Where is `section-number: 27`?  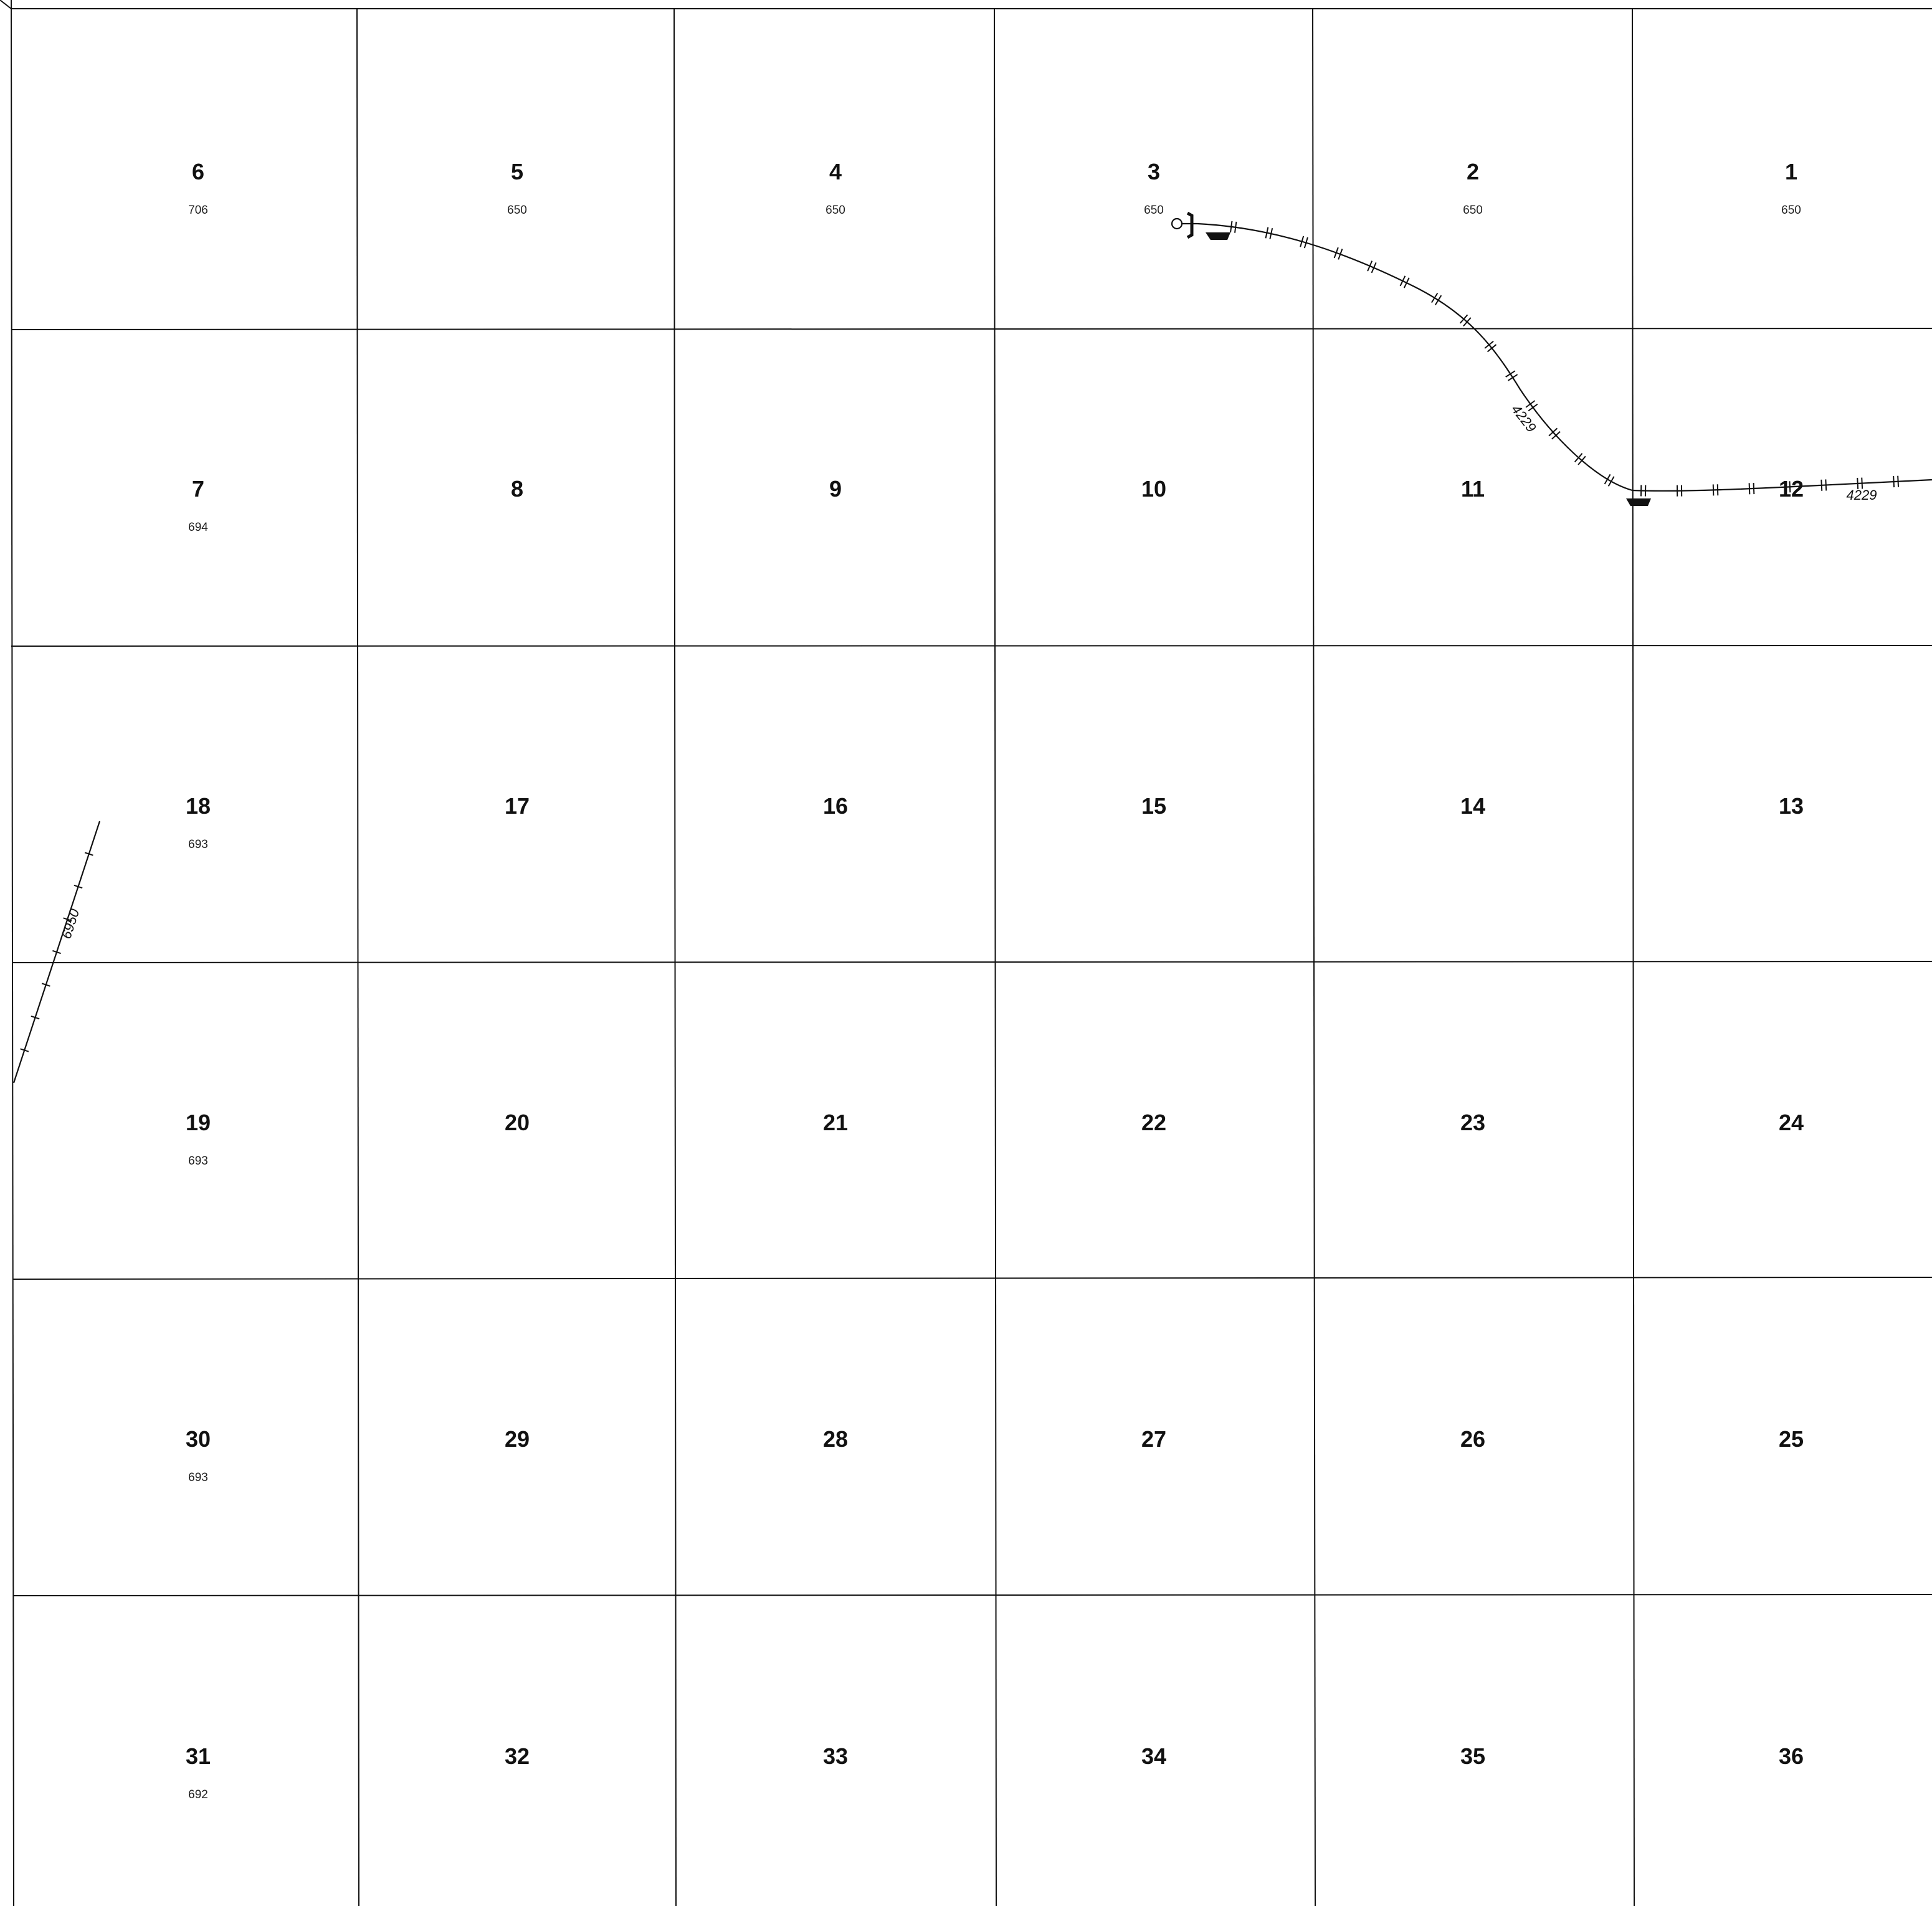
section-number: 27 is located at coordinates (1153, 1439).